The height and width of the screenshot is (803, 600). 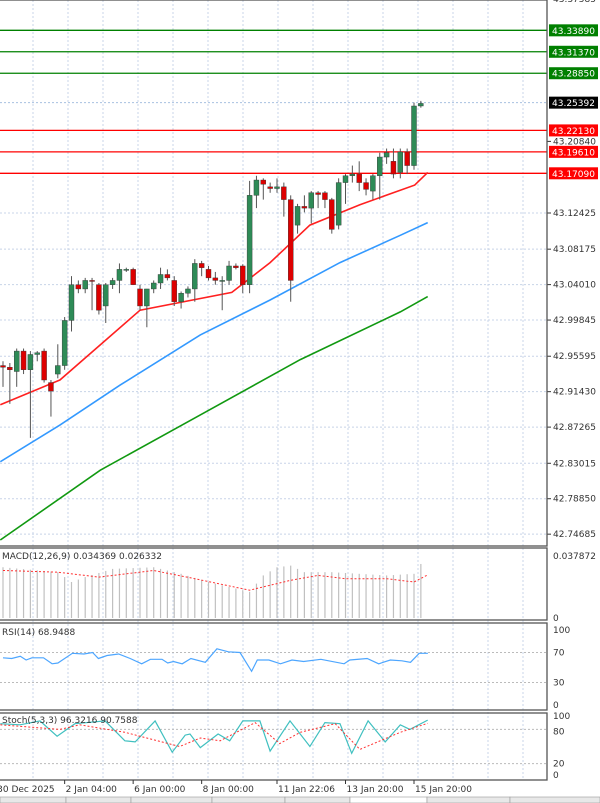 What do you see at coordinates (573, 53) in the screenshot?
I see `level-tag-label: 43.31370` at bounding box center [573, 53].